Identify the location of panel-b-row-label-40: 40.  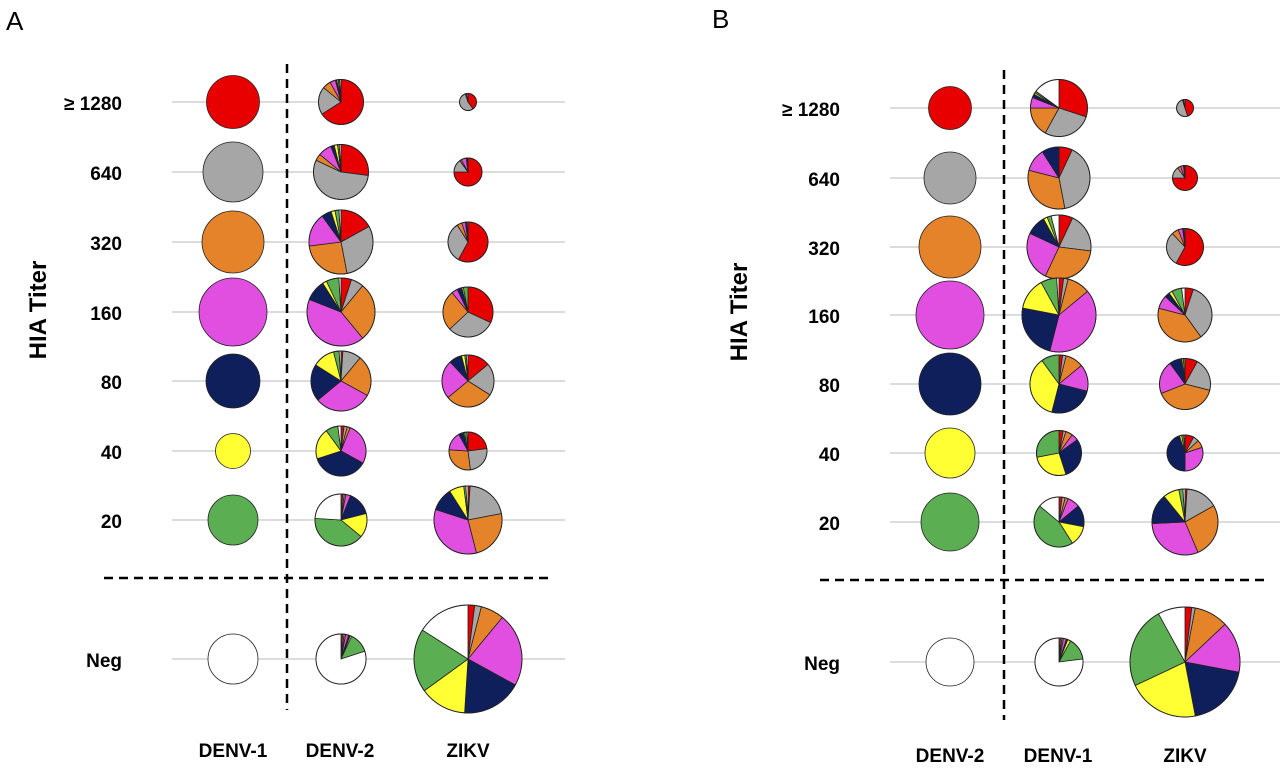
(829, 455).